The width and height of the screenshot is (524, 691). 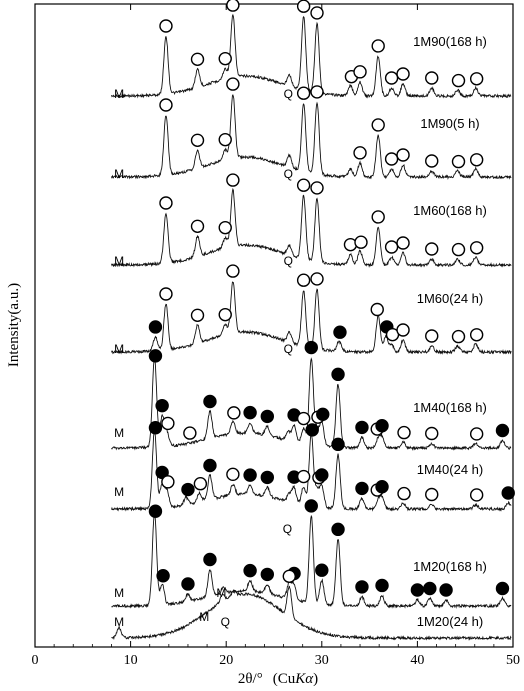 What do you see at coordinates (450, 621) in the screenshot?
I see `sample-label: 1M20(24 h)` at bounding box center [450, 621].